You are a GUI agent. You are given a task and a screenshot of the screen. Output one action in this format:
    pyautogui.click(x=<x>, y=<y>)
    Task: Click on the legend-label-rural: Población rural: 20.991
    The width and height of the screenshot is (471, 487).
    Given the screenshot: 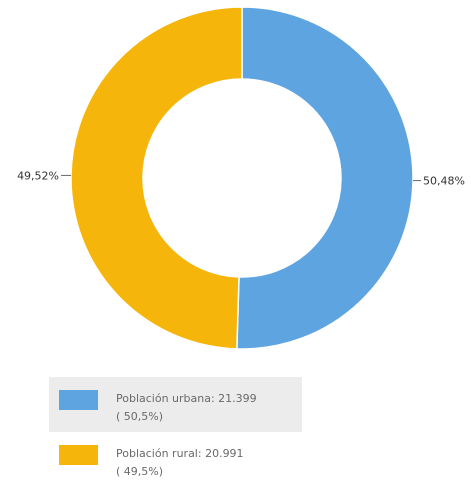 What is the action you would take?
    pyautogui.click(x=180, y=453)
    